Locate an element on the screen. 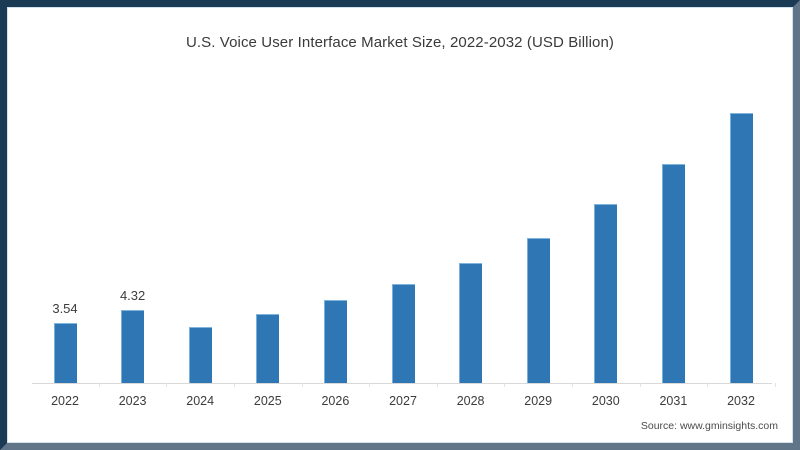 The image size is (800, 450). x-tick-2030 is located at coordinates (640, 385).